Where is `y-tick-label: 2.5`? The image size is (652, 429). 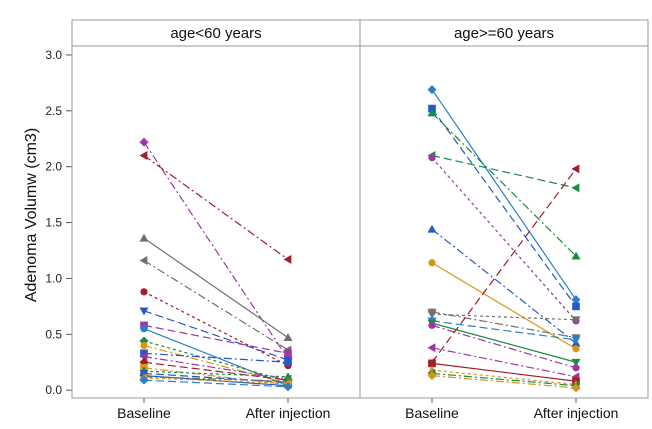 y-tick-label: 2.5 is located at coordinates (53, 111).